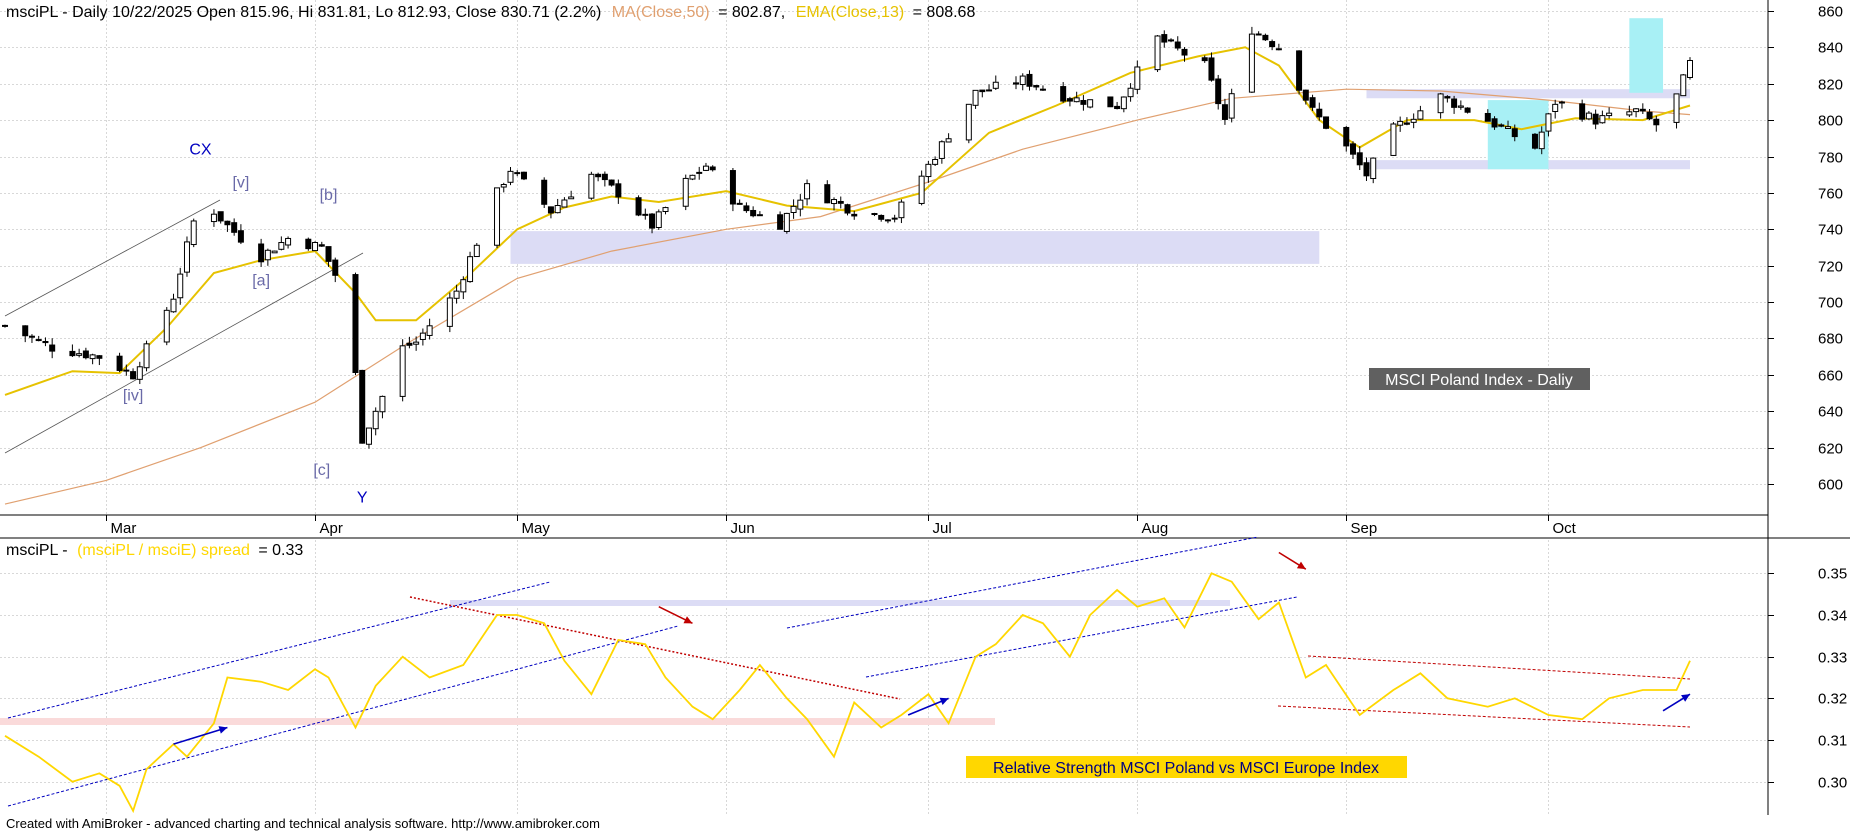 The width and height of the screenshot is (1850, 831). What do you see at coordinates (1499, 667) in the screenshot?
I see `channel-3-upper` at bounding box center [1499, 667].